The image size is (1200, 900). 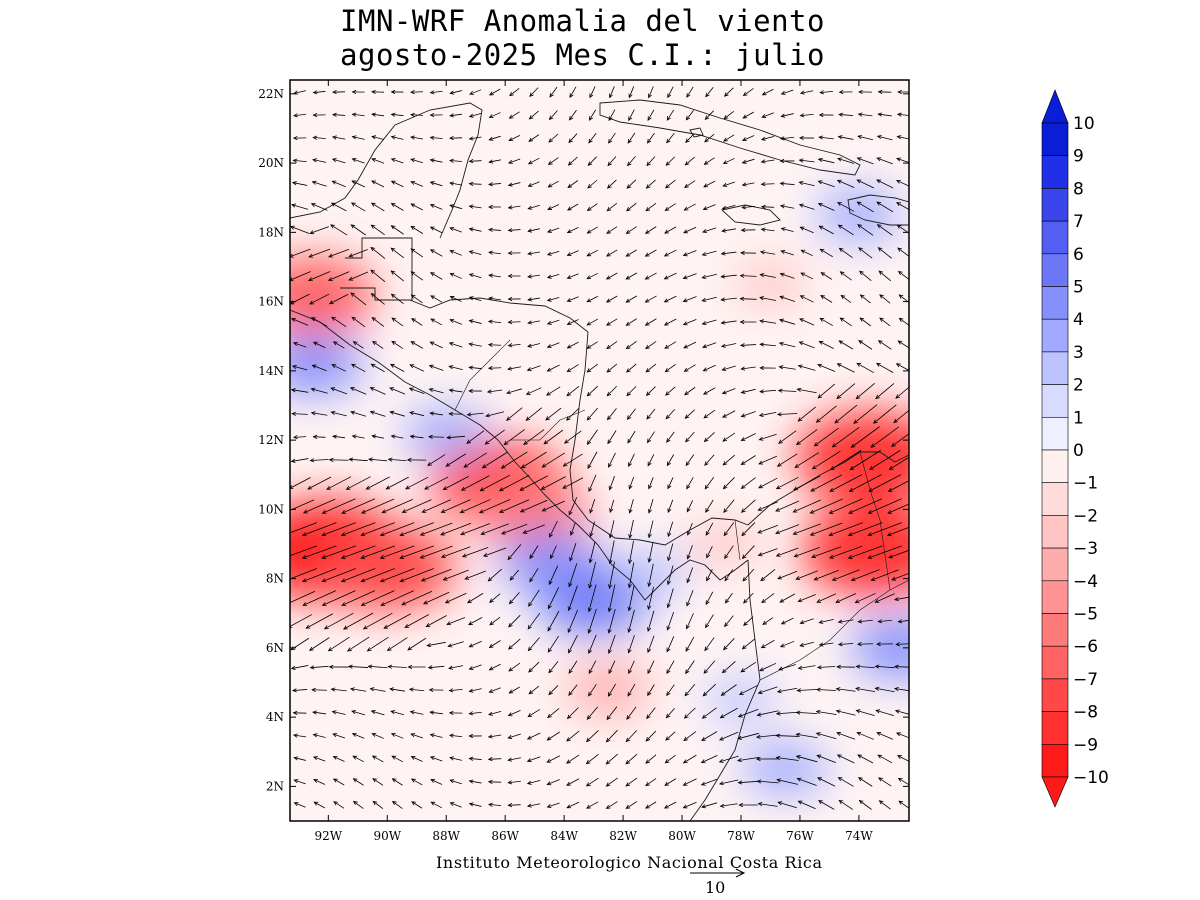 What do you see at coordinates (387, 836) in the screenshot?
I see `lon-tick-label: 90W` at bounding box center [387, 836].